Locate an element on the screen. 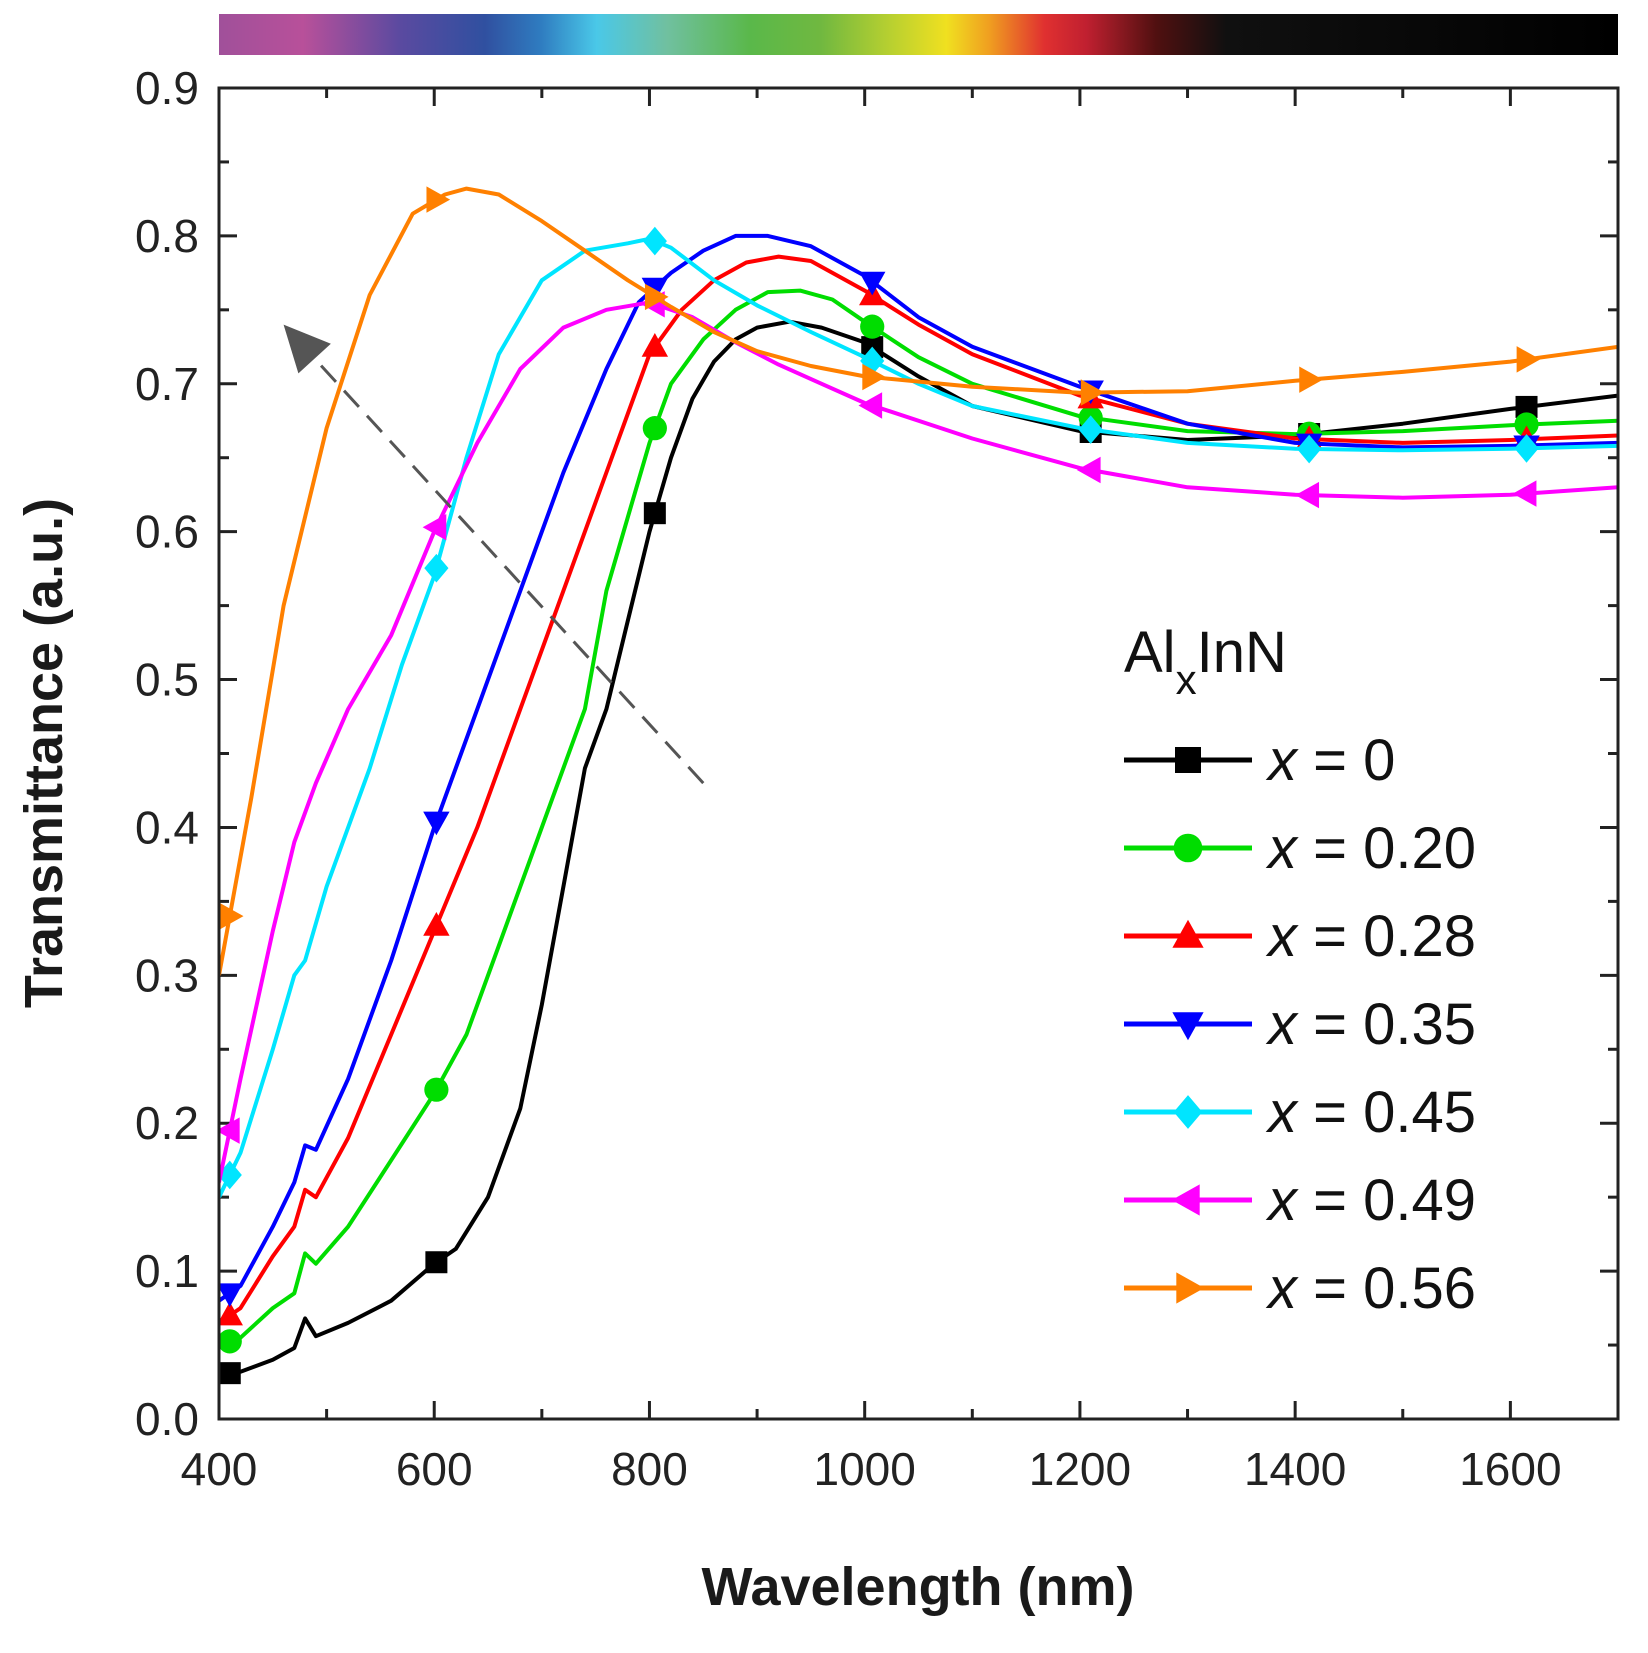  y-tick-label: 0.6 is located at coordinates (167, 532).